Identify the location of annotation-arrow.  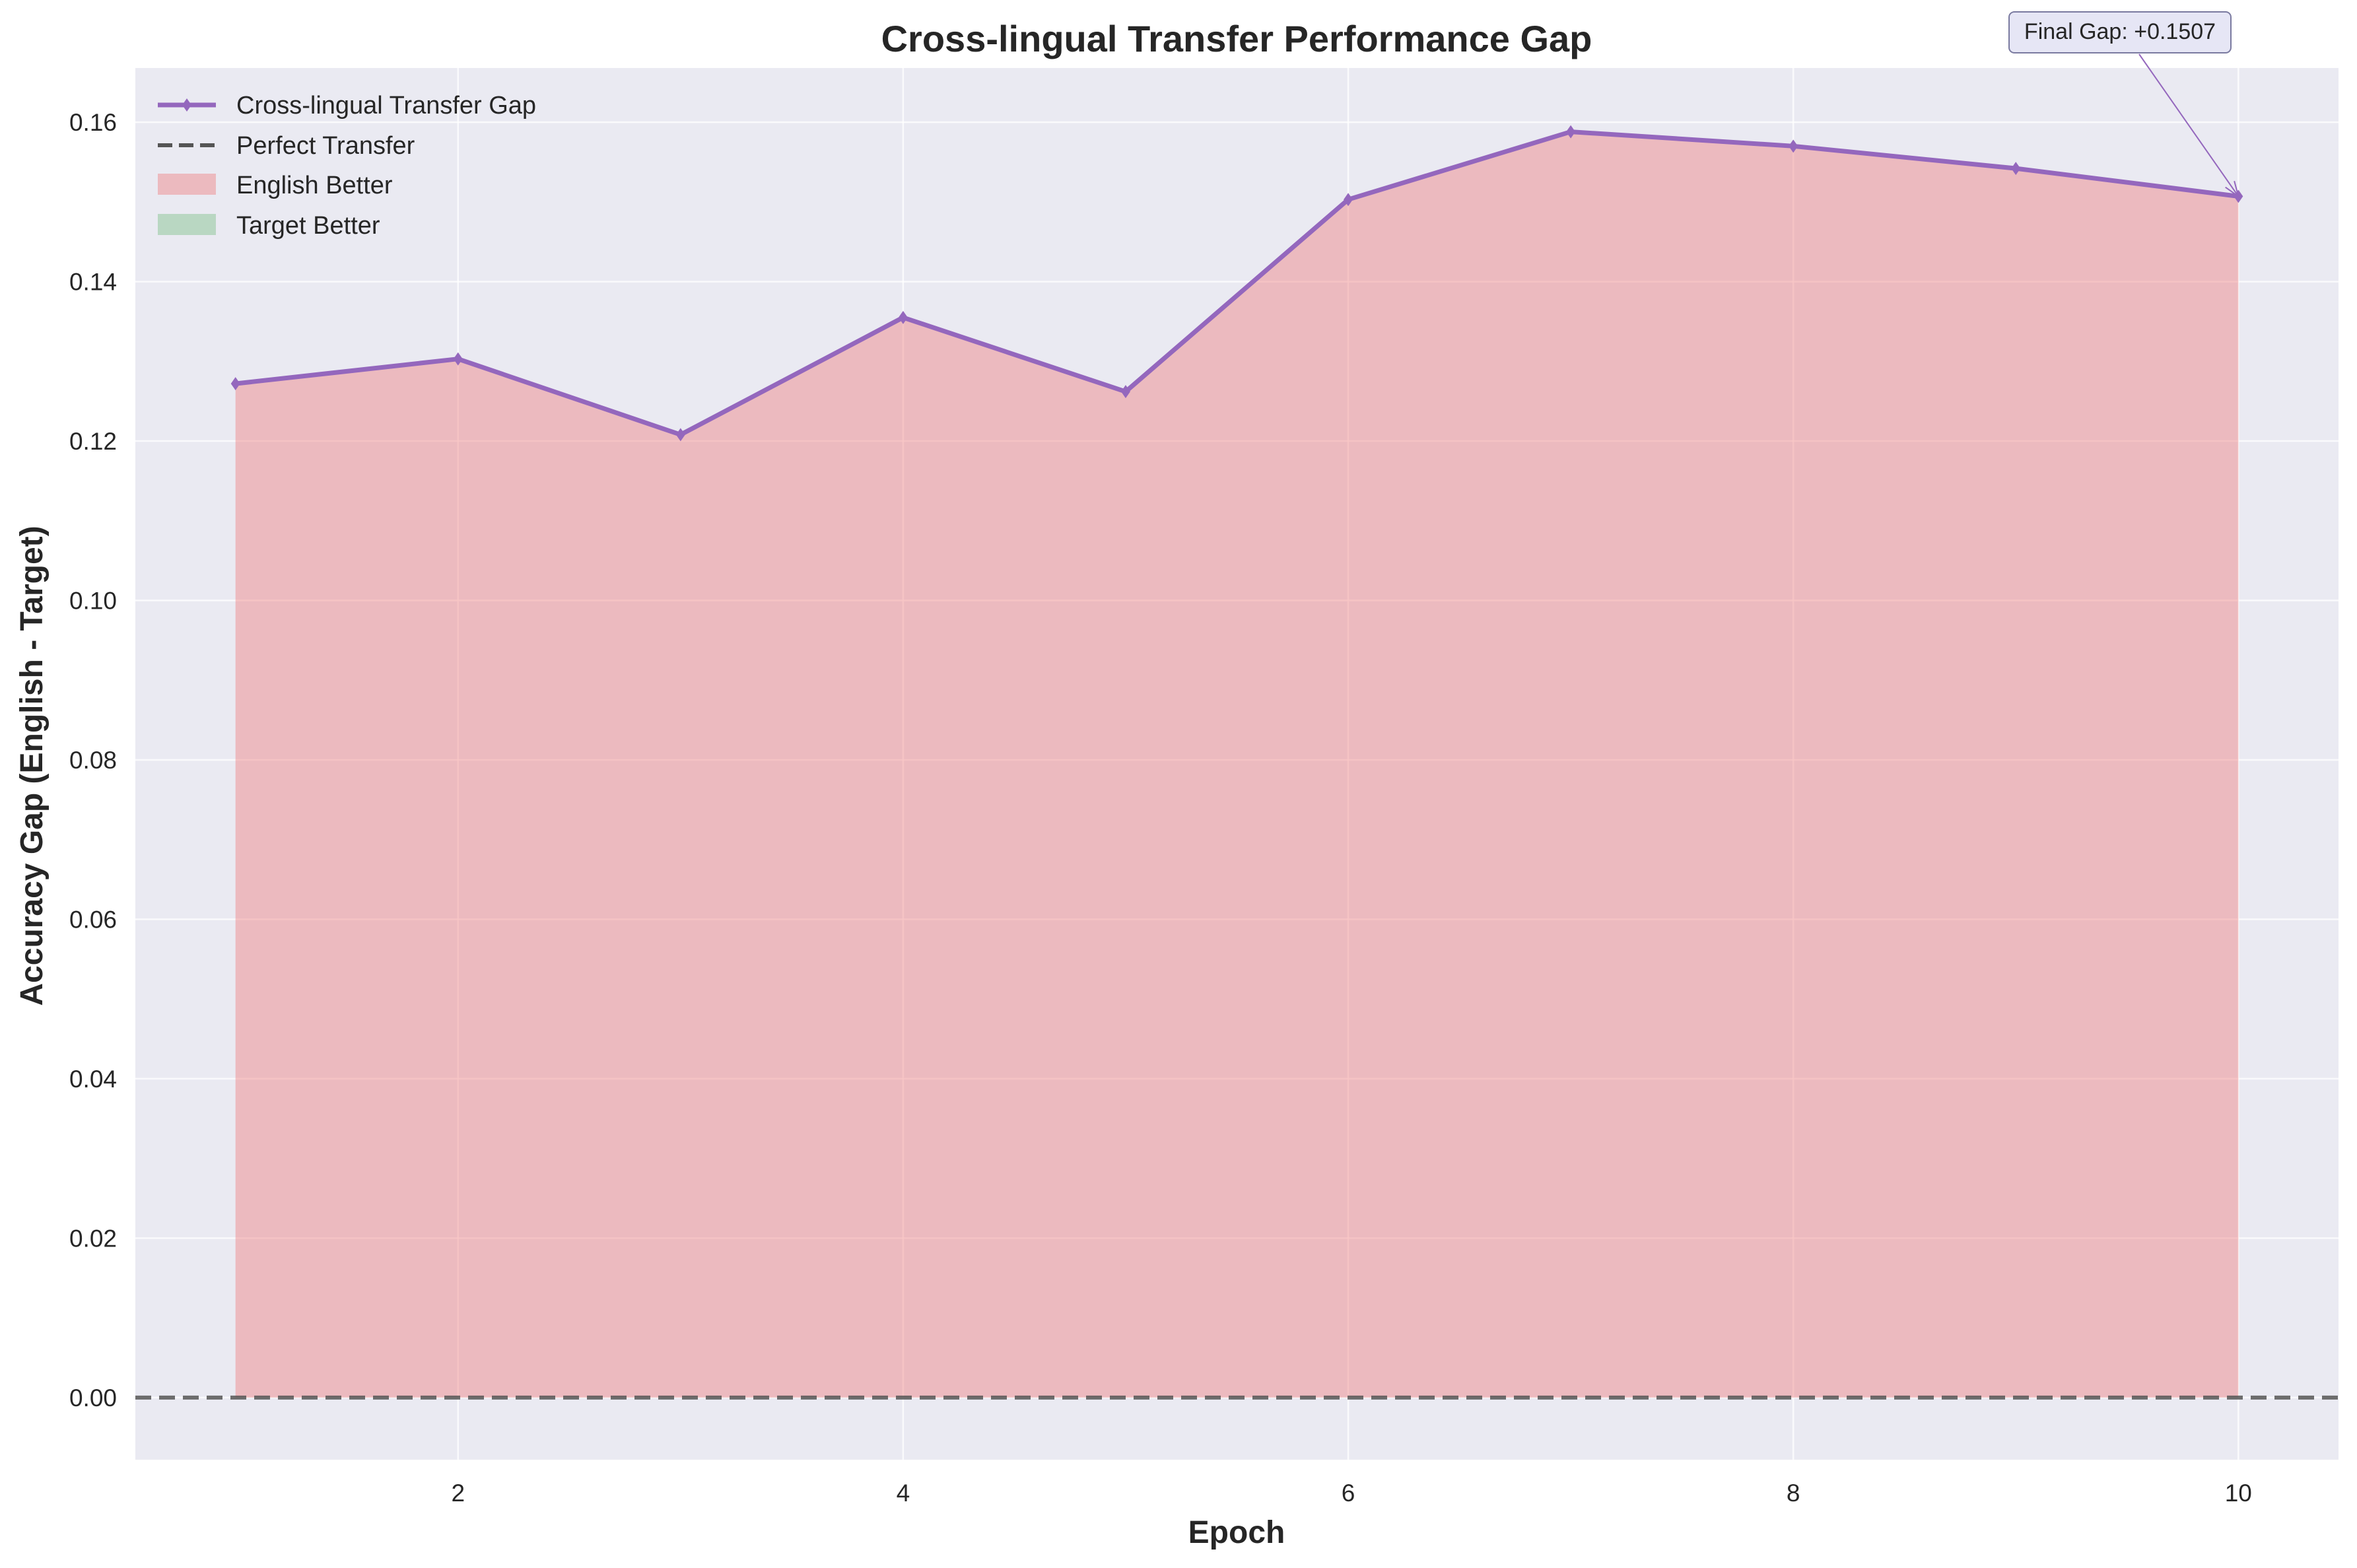
(2188, 125).